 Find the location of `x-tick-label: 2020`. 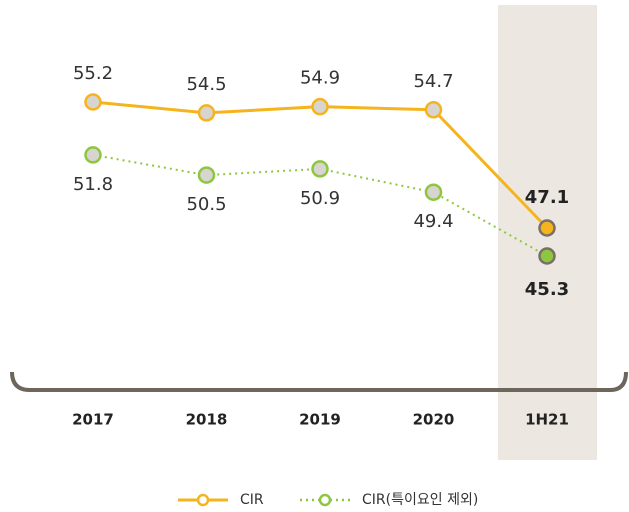

x-tick-label: 2020 is located at coordinates (434, 420).